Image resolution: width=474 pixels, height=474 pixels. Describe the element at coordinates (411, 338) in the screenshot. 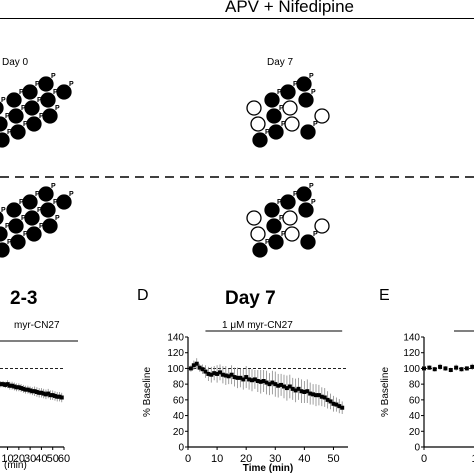

I see `y-tick-label-7: 140` at that location.